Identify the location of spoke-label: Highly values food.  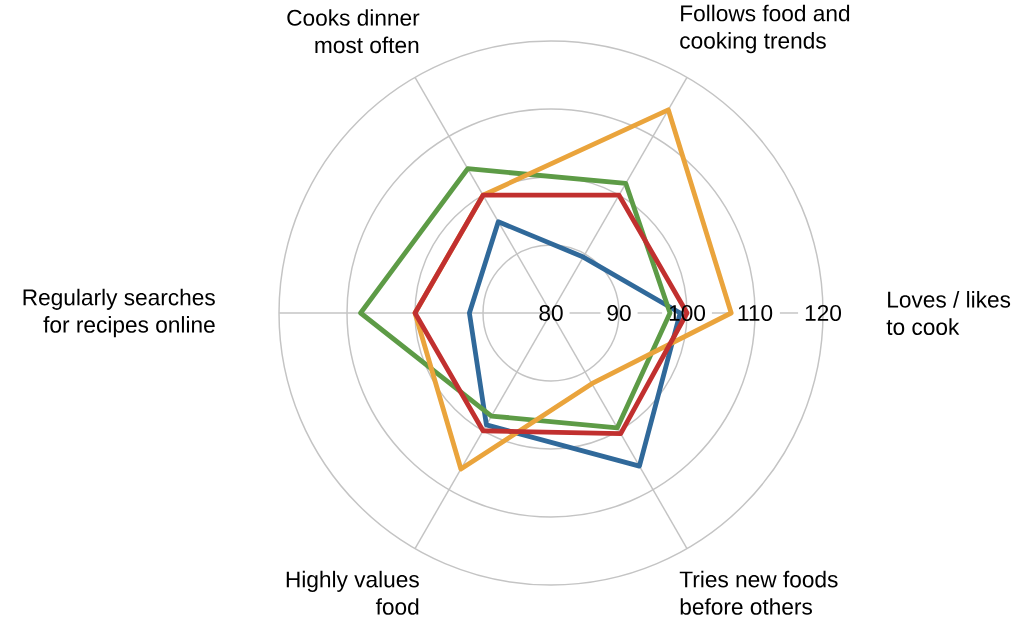
(352, 592).